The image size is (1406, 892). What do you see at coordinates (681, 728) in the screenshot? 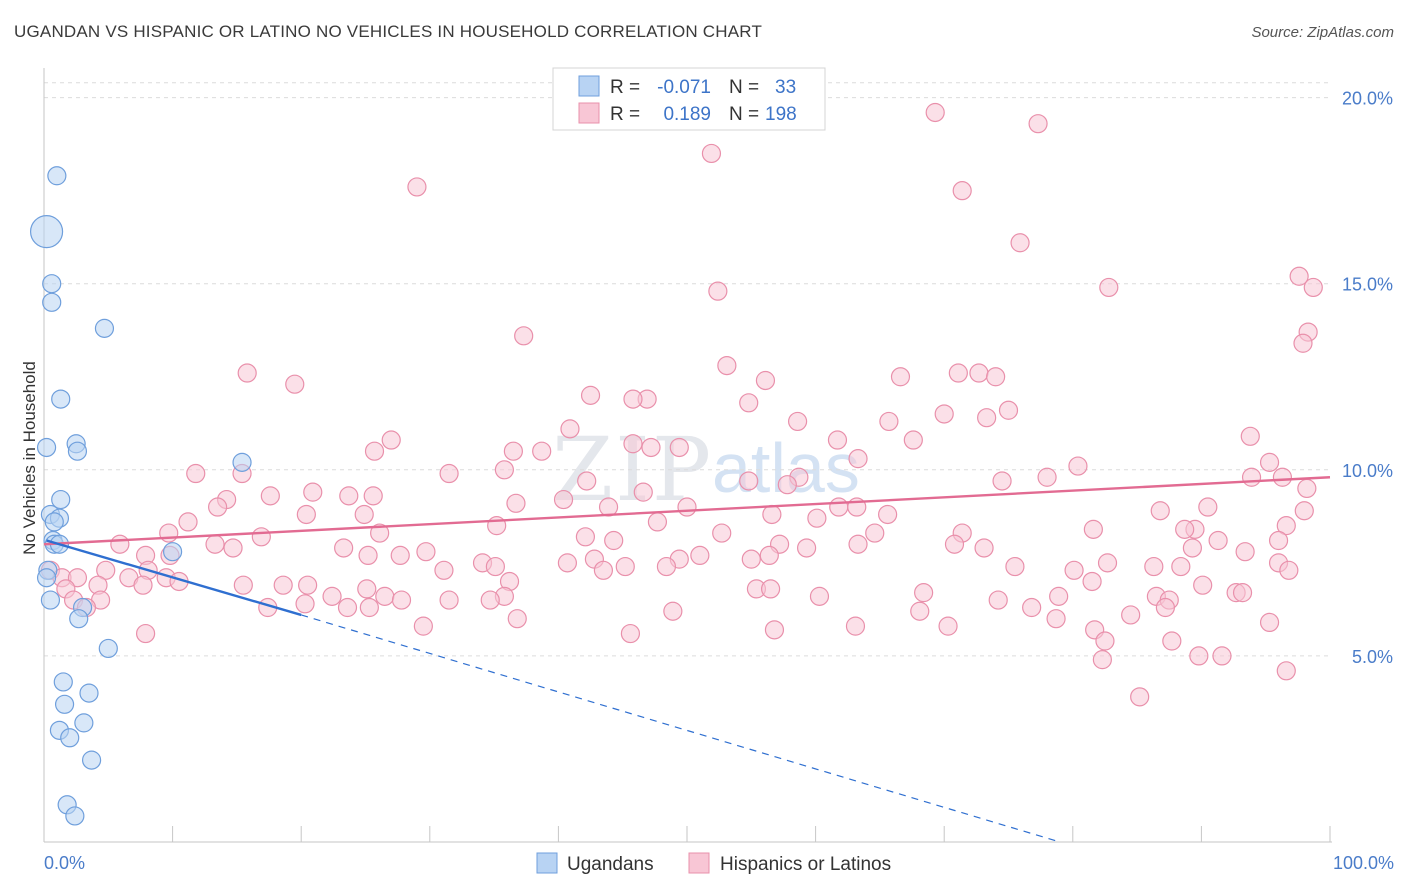
I see `ugandans-trend-extension` at bounding box center [681, 728].